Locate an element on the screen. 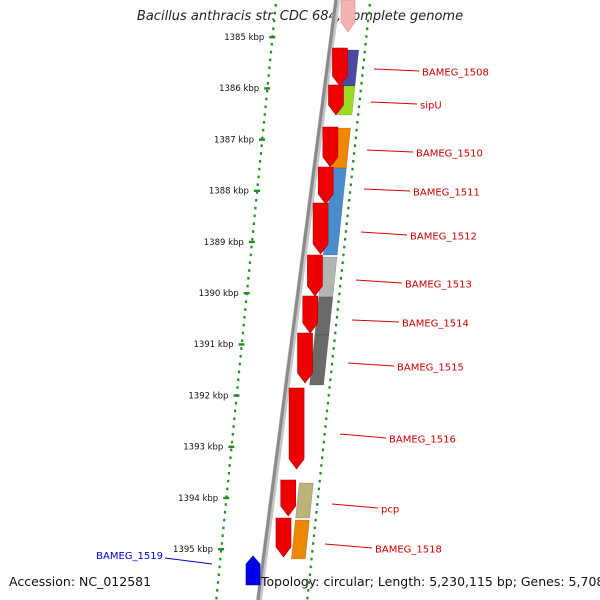  gene-label-bameg_1510: BAMEG_1510 is located at coordinates (449, 154).